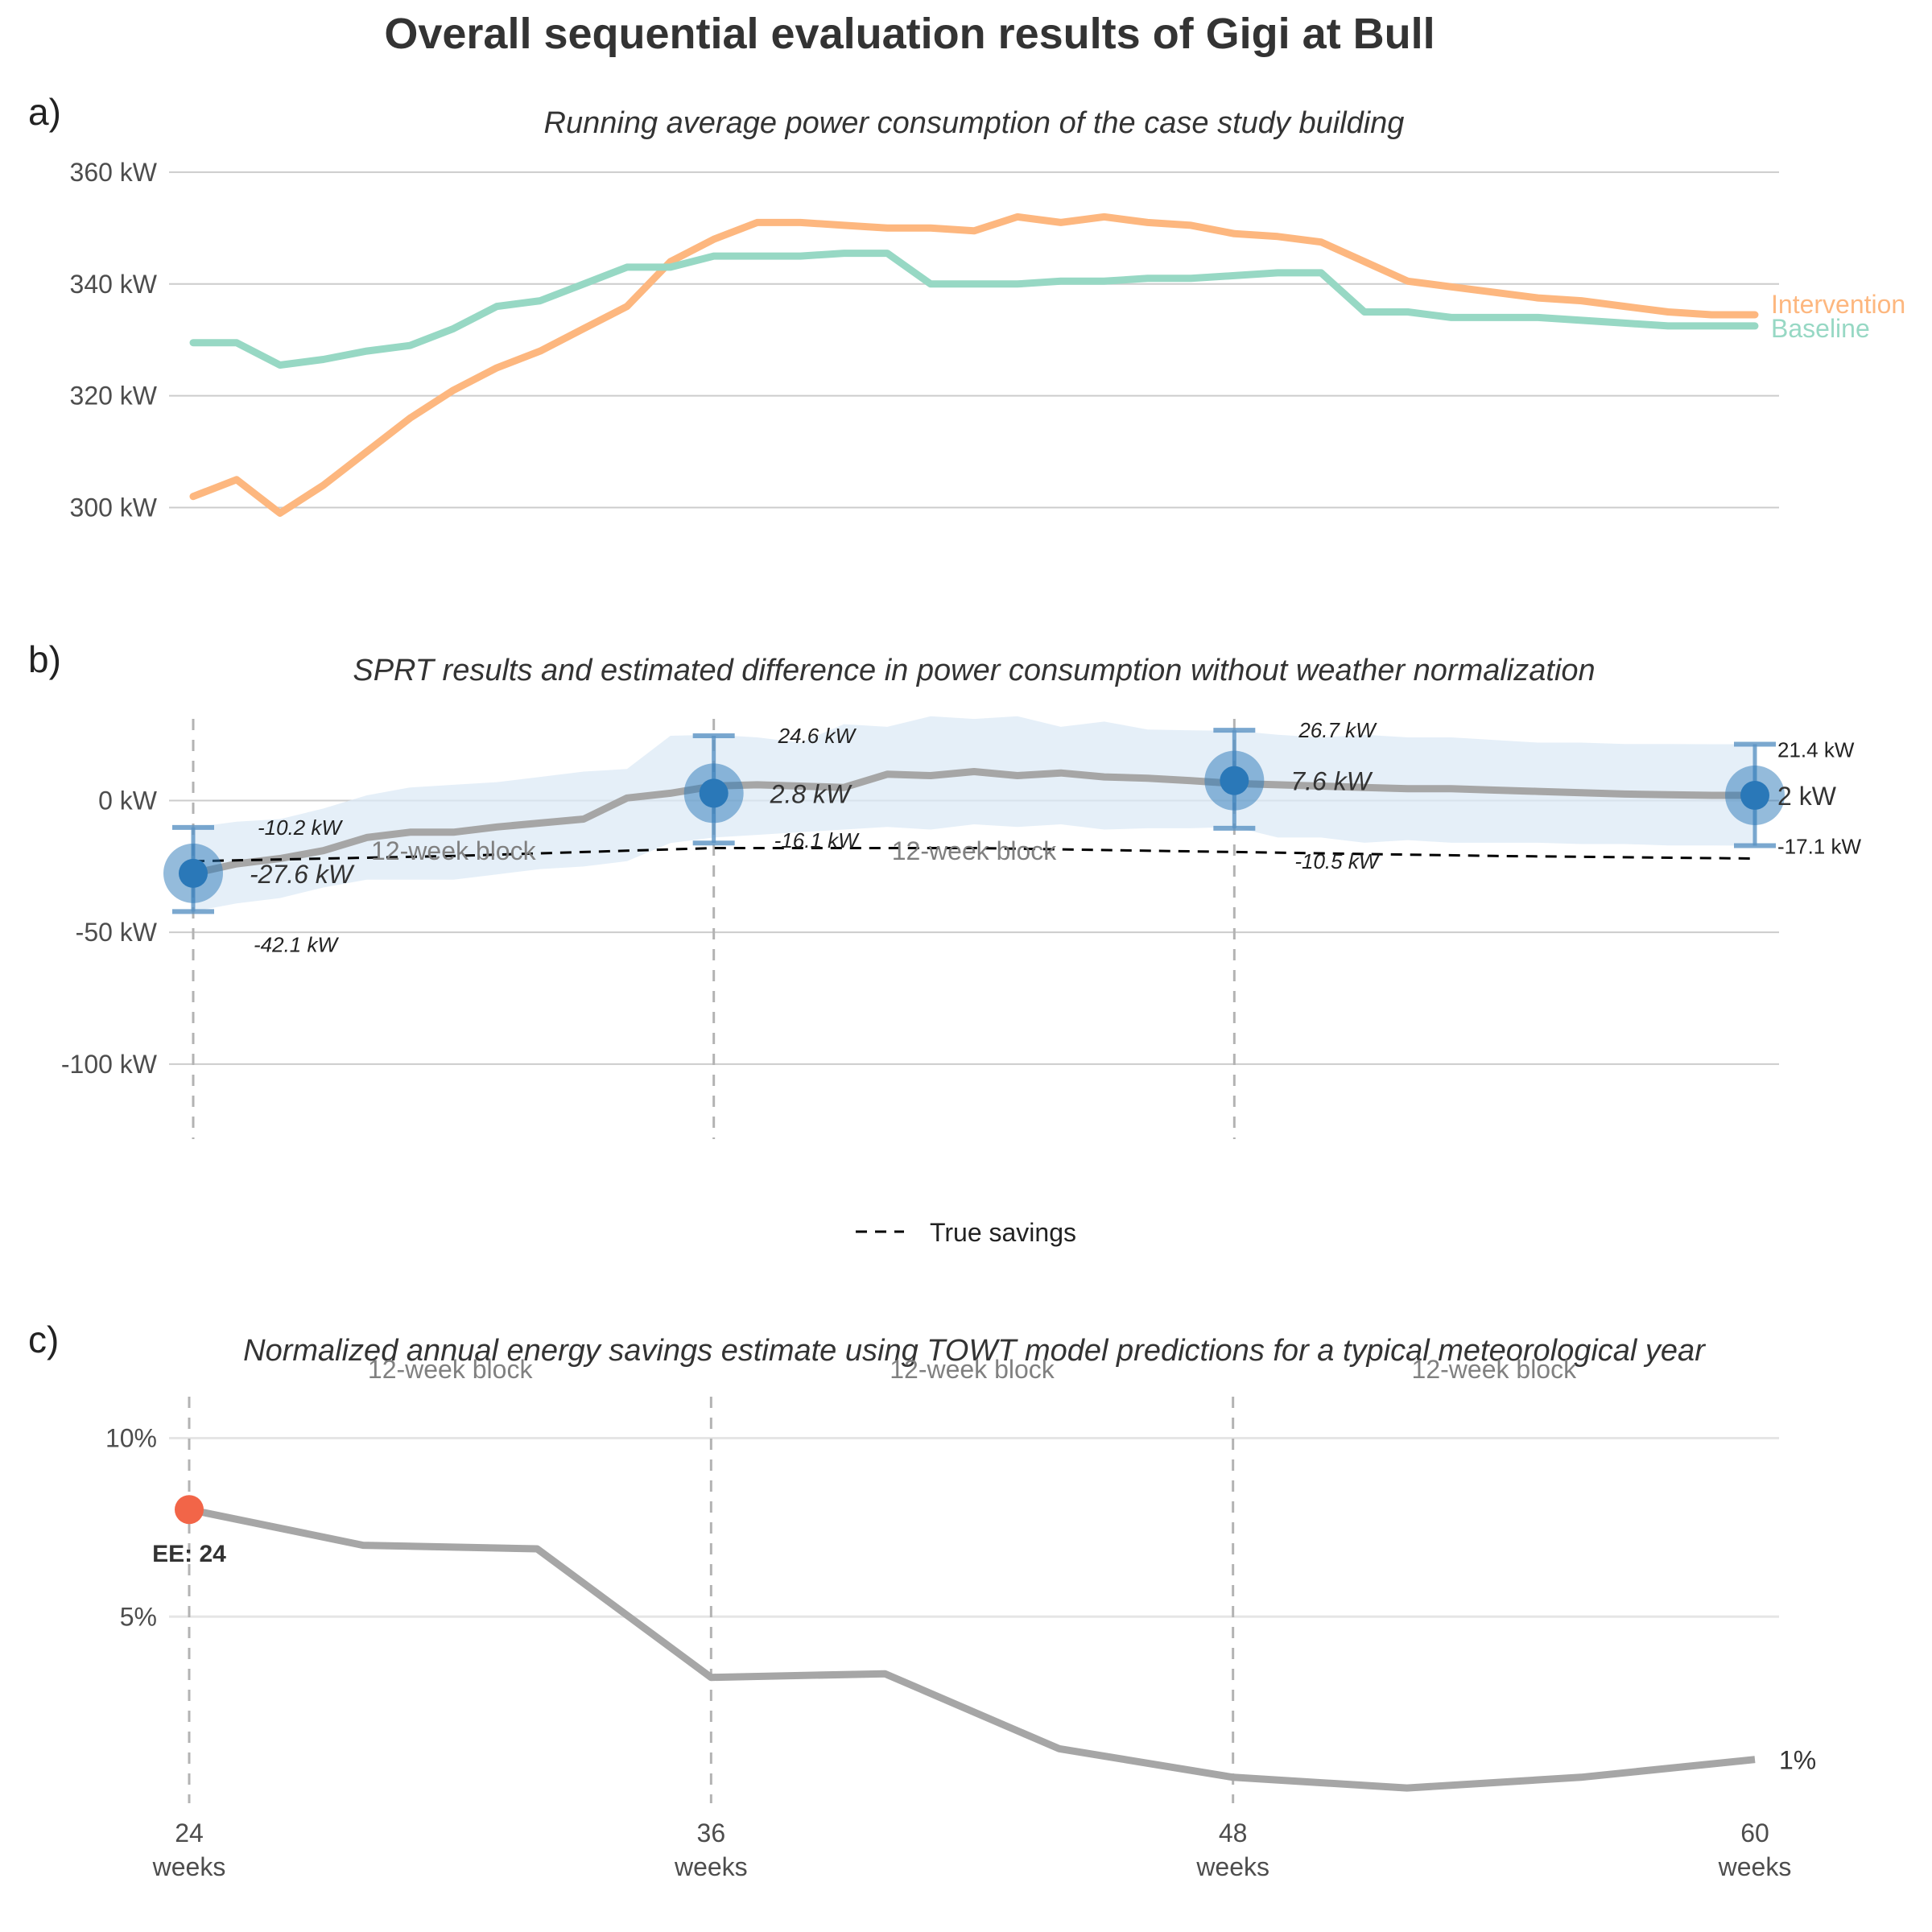 Image resolution: width=1932 pixels, height=1932 pixels. I want to click on estimate-label: 2 kW, so click(1807, 796).